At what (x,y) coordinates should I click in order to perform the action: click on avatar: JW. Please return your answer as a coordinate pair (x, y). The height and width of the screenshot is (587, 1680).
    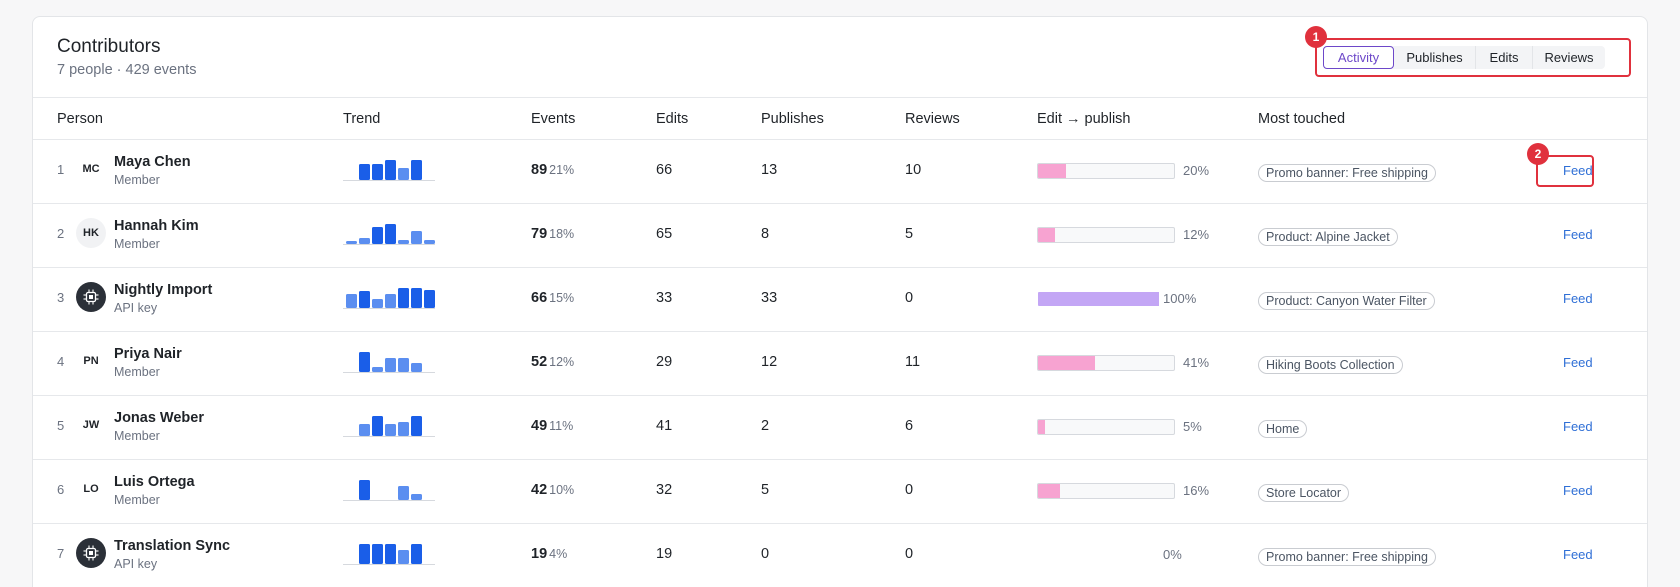
    Looking at the image, I should click on (91, 425).